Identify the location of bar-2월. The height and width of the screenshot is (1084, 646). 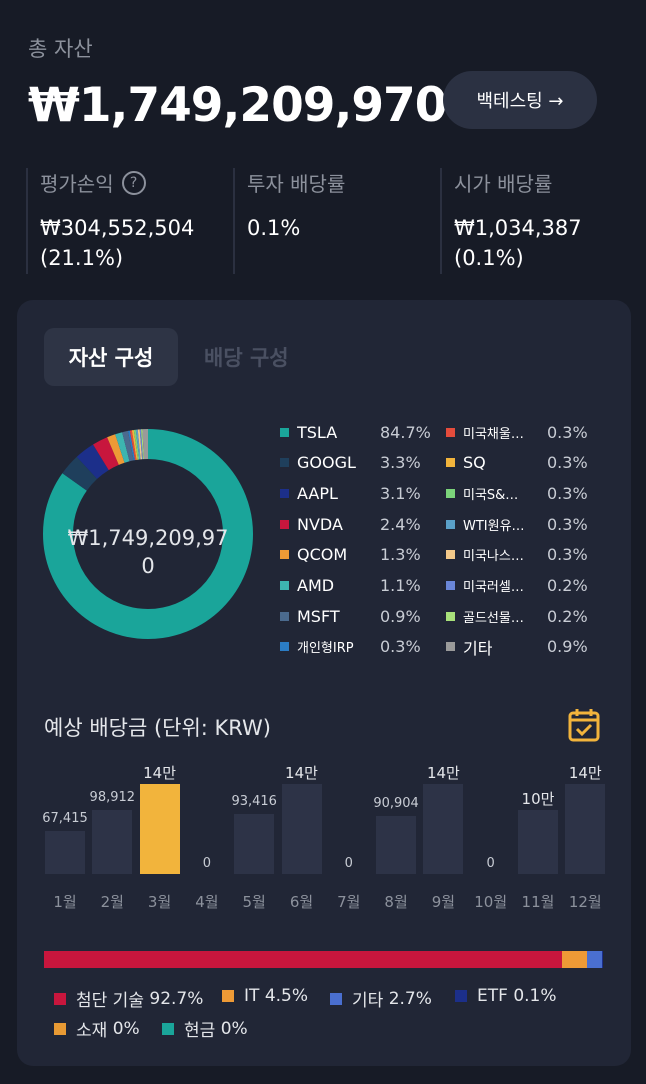
(112, 842).